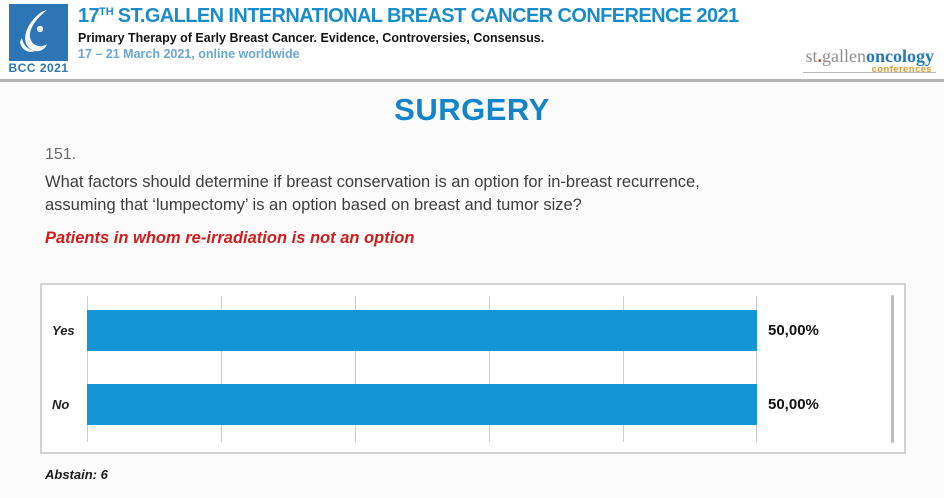  What do you see at coordinates (422, 330) in the screenshot?
I see `bar-yes` at bounding box center [422, 330].